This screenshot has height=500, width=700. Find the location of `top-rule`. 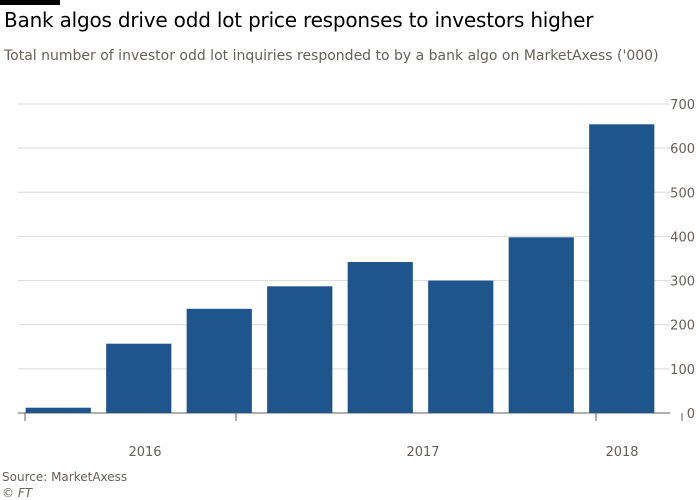

top-rule is located at coordinates (30, 2).